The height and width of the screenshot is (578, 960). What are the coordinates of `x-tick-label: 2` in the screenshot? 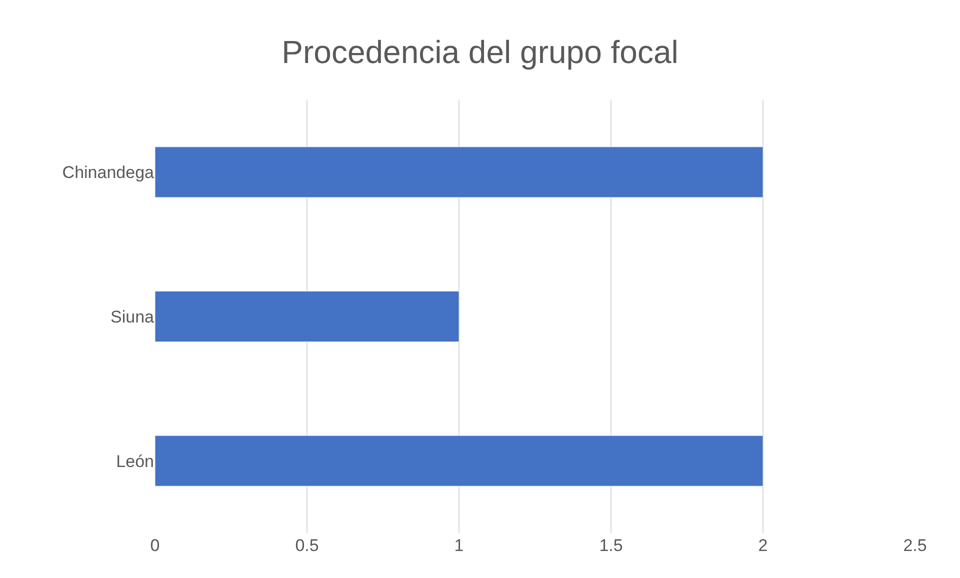 It's located at (763, 545).